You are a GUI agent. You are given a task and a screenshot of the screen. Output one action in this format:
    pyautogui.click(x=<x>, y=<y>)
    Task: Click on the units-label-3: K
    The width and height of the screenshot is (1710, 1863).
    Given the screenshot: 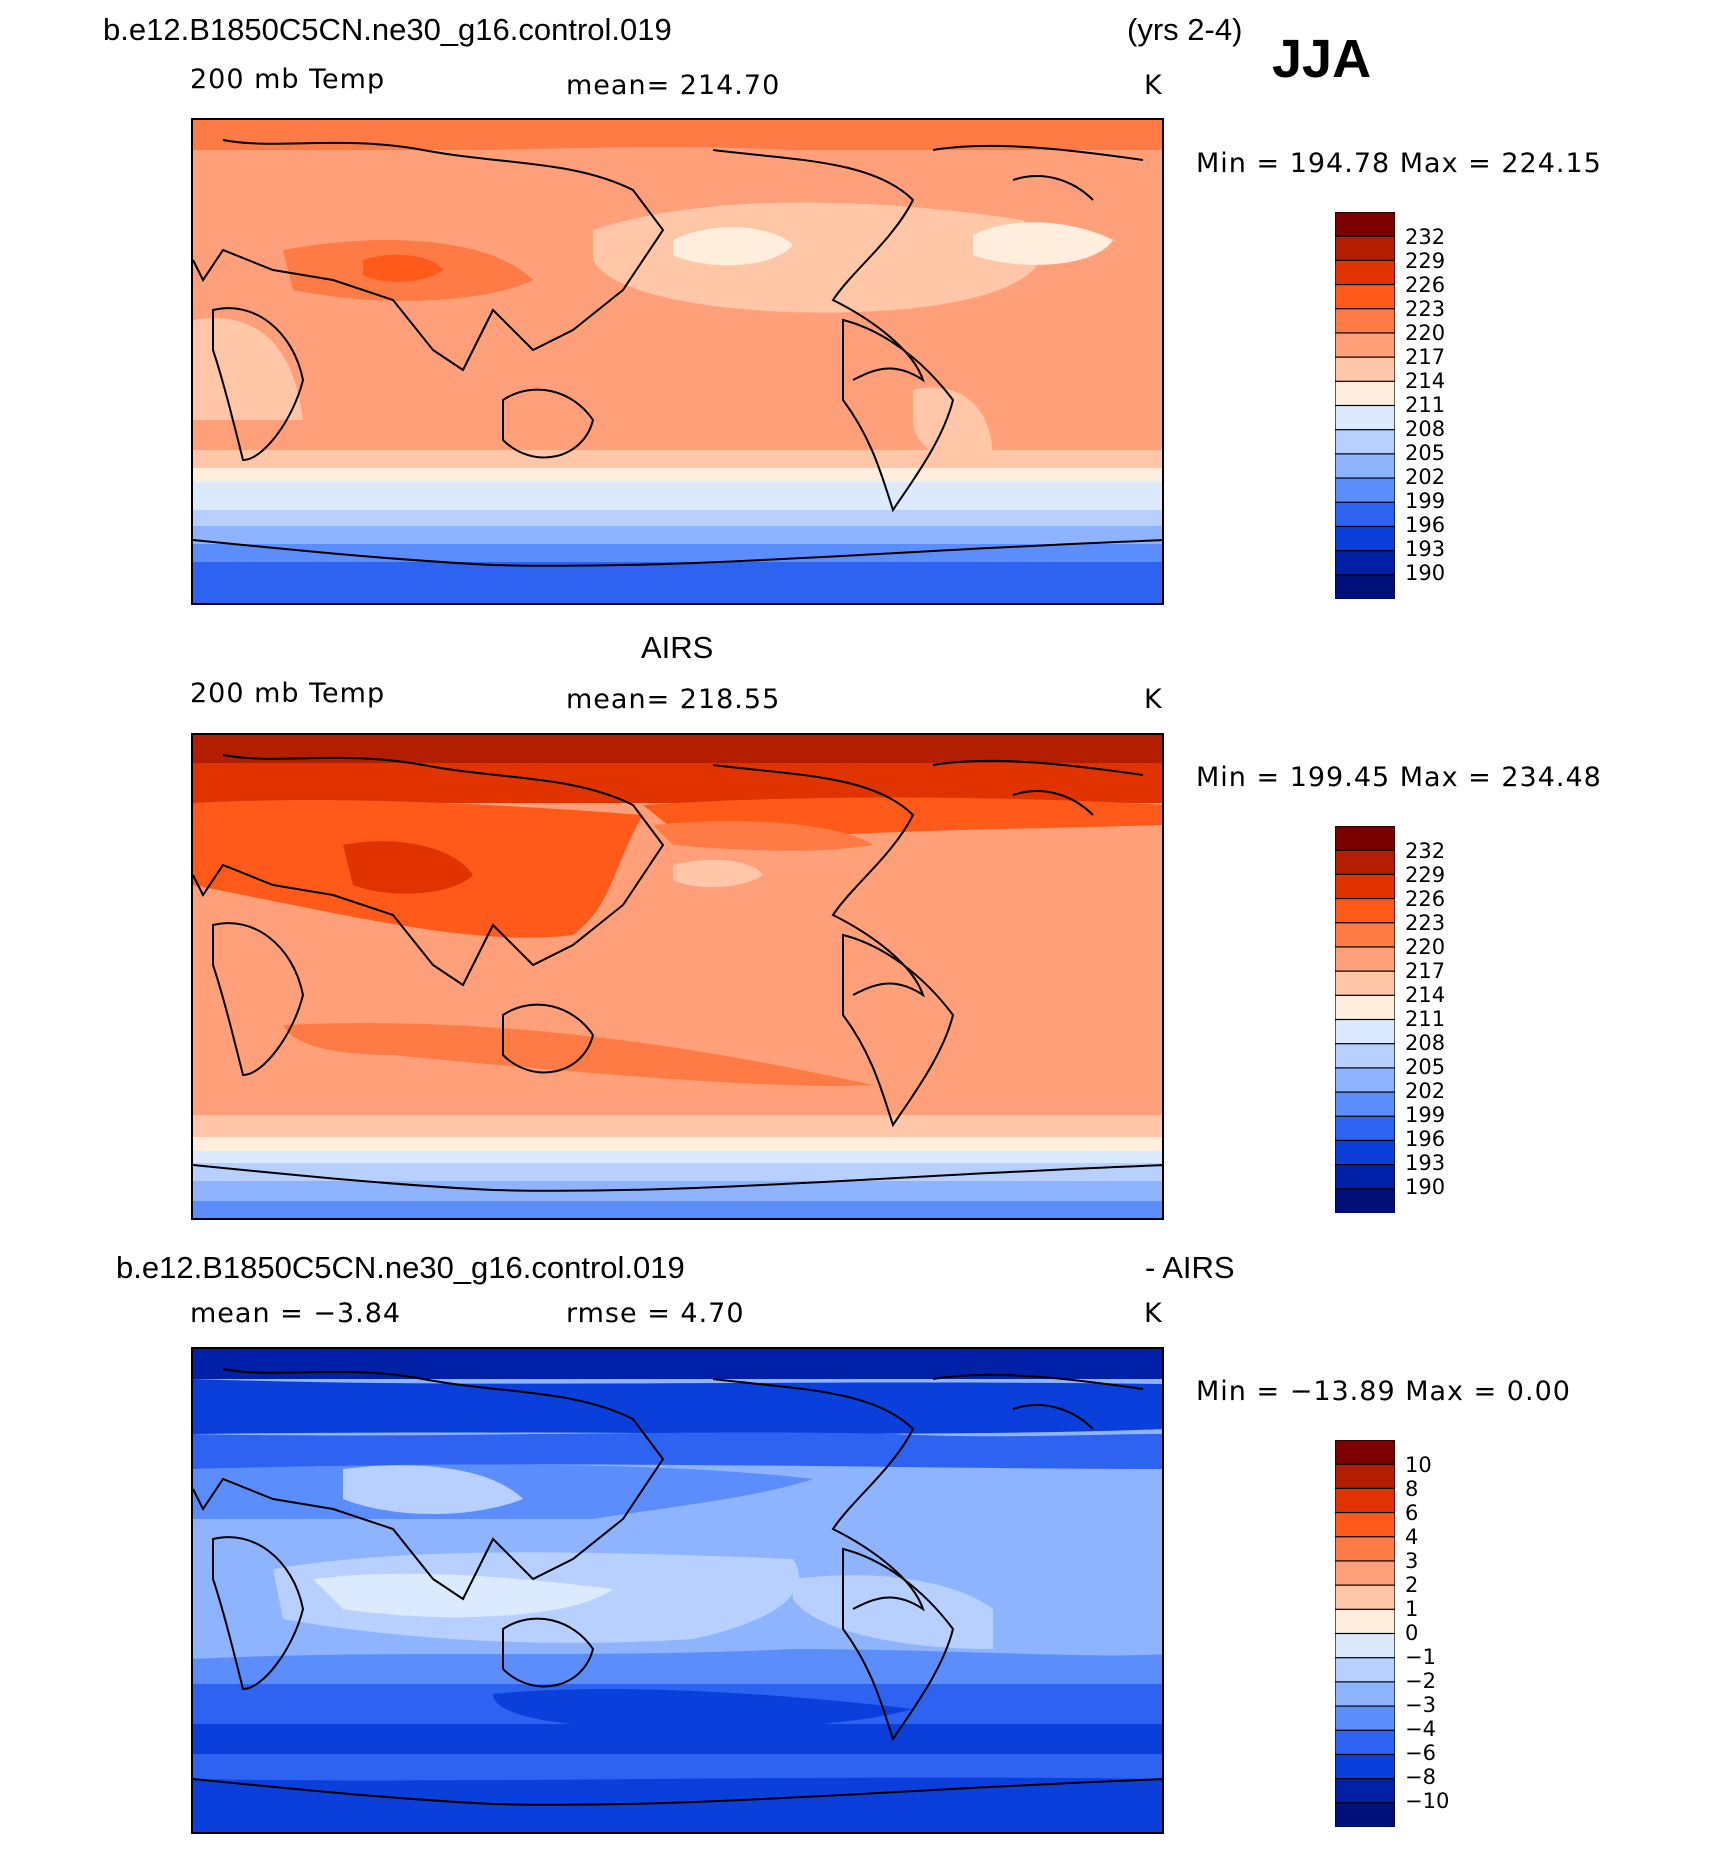 What is the action you would take?
    pyautogui.click(x=1153, y=1313)
    